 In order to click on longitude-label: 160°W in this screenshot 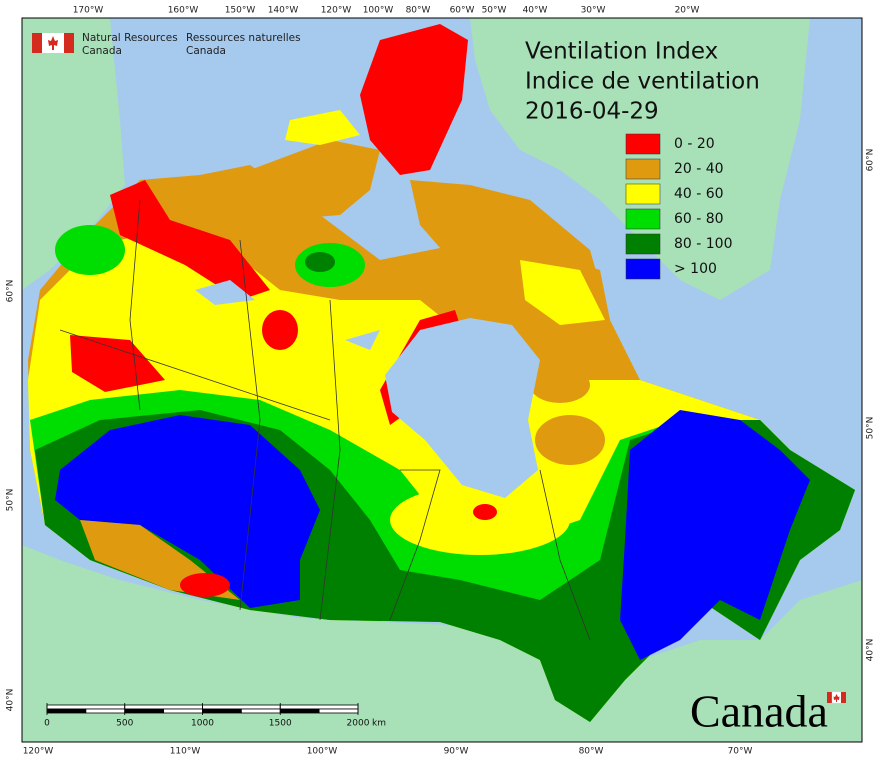, I will do `click(183, 11)`.